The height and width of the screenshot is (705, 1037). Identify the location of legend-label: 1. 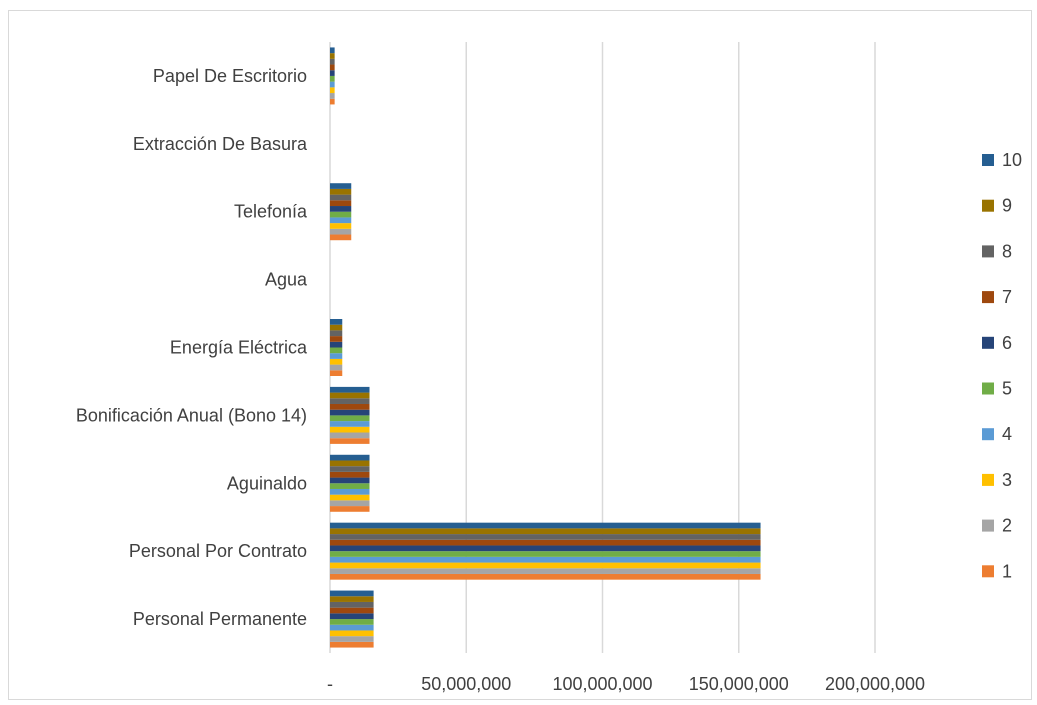
(1007, 571).